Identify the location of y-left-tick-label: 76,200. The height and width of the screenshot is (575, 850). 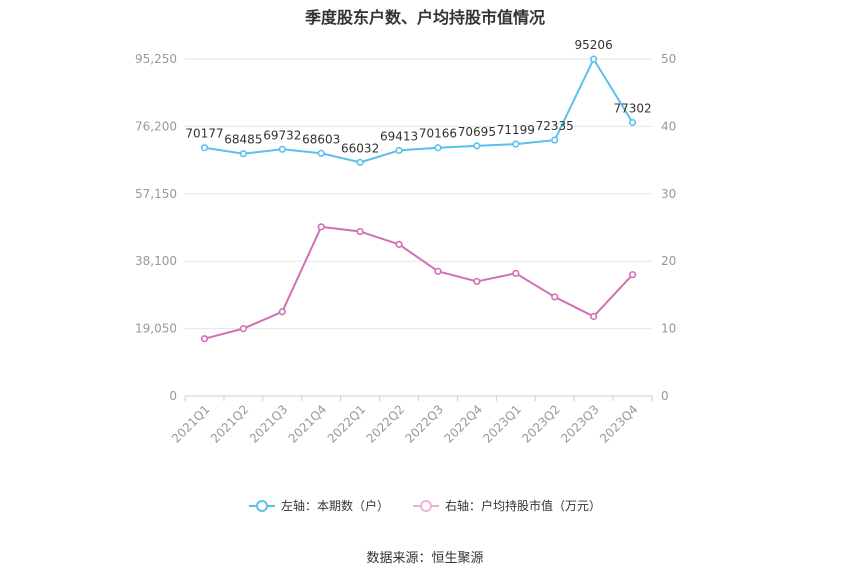
(156, 126).